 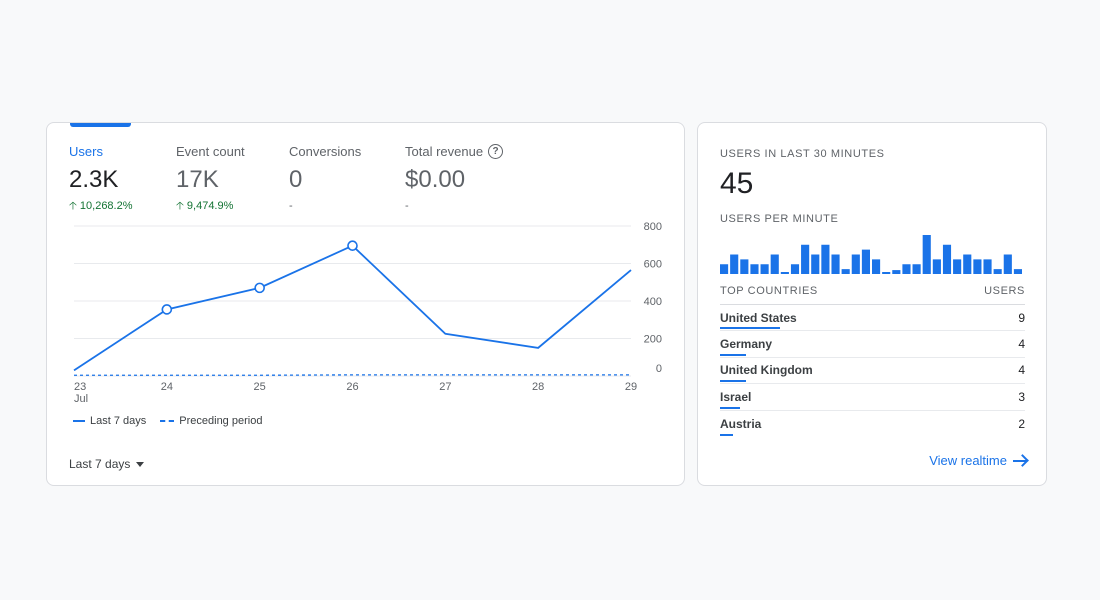 I want to click on metric-value: 17K, so click(x=197, y=179).